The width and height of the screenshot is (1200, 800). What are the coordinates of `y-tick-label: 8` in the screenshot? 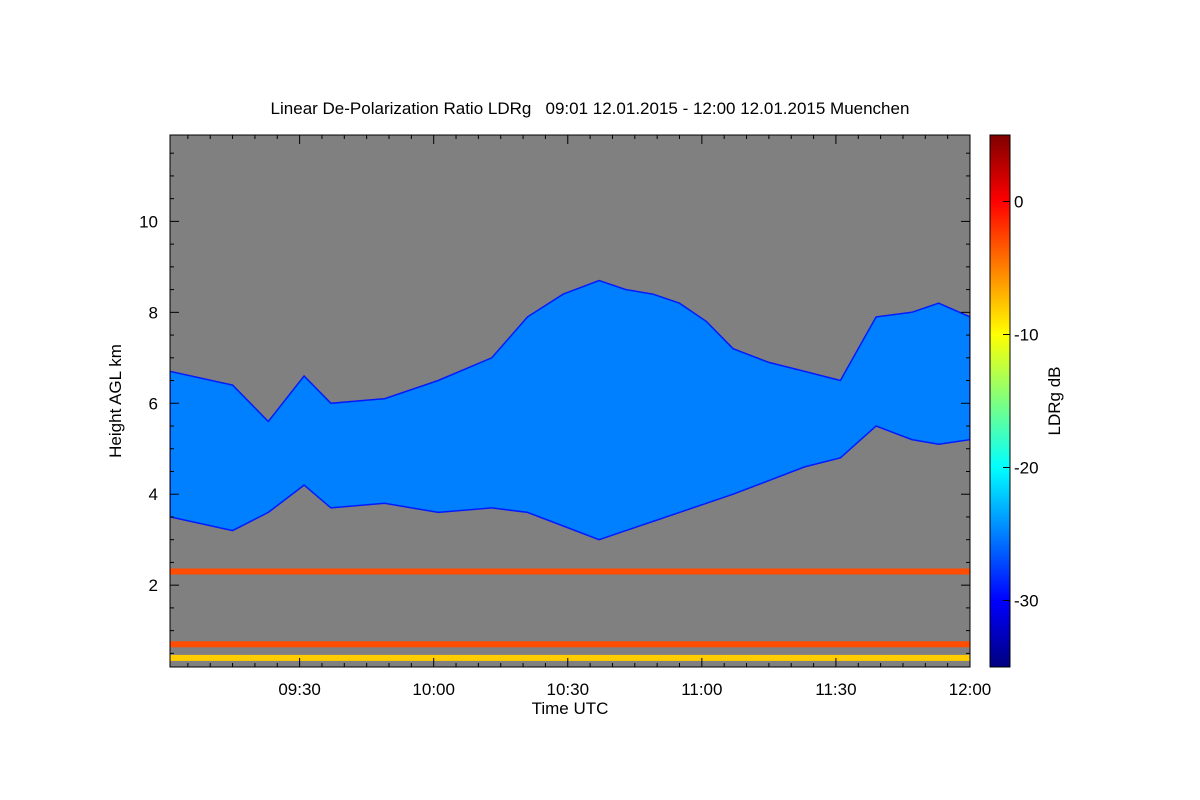 It's located at (153, 312).